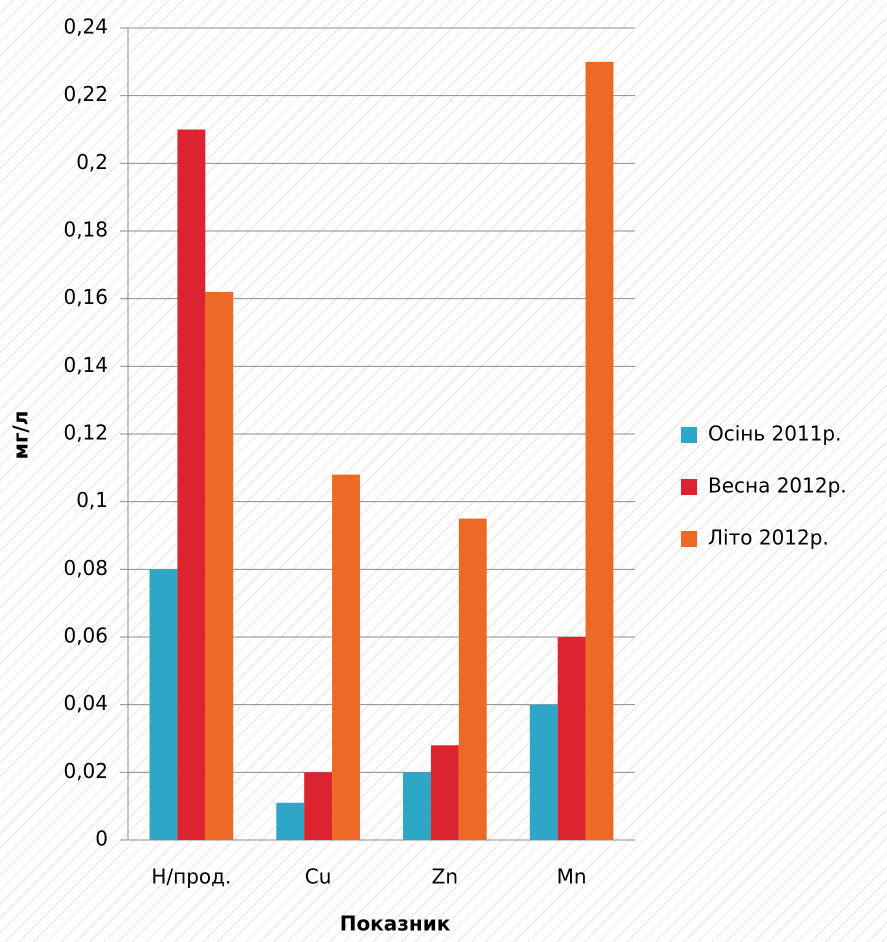 The width and height of the screenshot is (887, 942). What do you see at coordinates (85, 297) in the screenshot?
I see `y-tick-label: 0,16` at bounding box center [85, 297].